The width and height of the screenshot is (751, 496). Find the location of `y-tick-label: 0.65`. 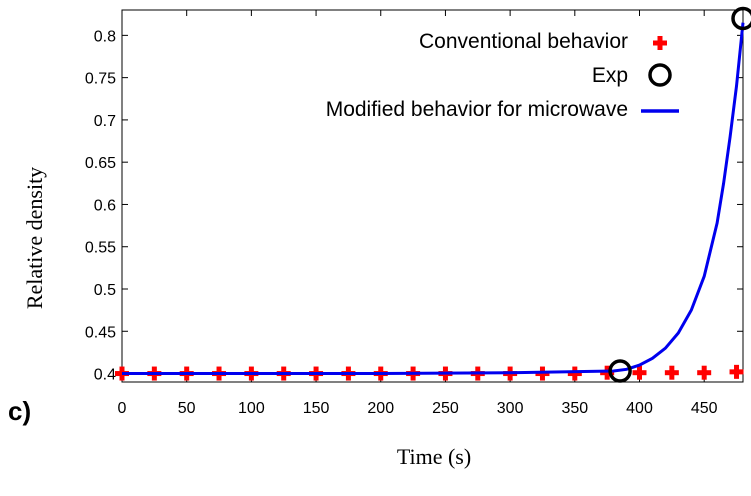

y-tick-label: 0.65 is located at coordinates (100, 163).